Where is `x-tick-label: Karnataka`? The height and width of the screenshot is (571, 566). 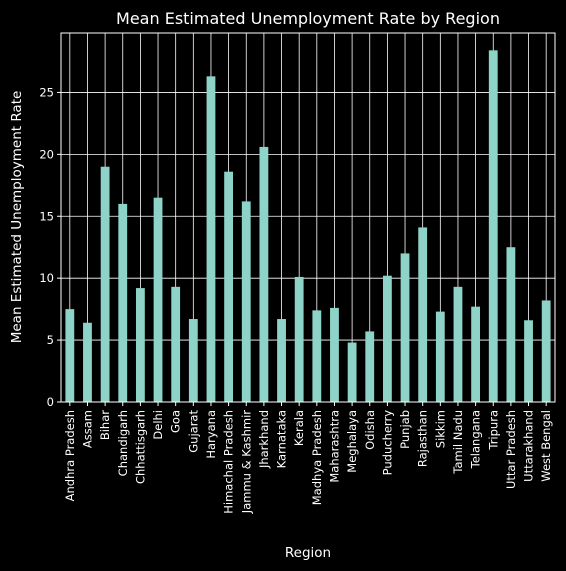
x-tick-label: Karnataka is located at coordinates (282, 439).